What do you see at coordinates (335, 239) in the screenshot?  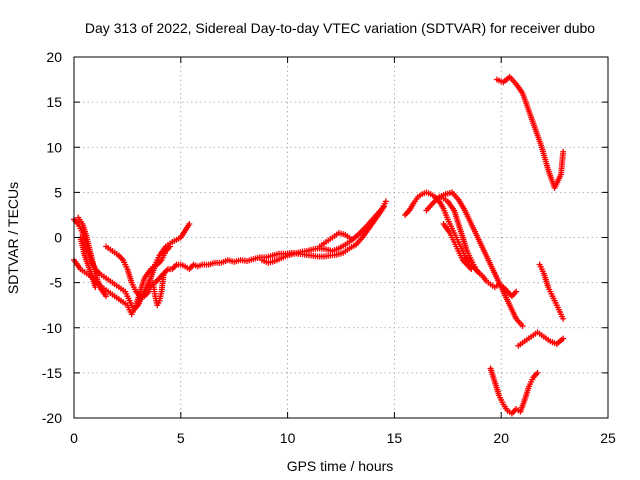 I see `series-track-h` at bounding box center [335, 239].